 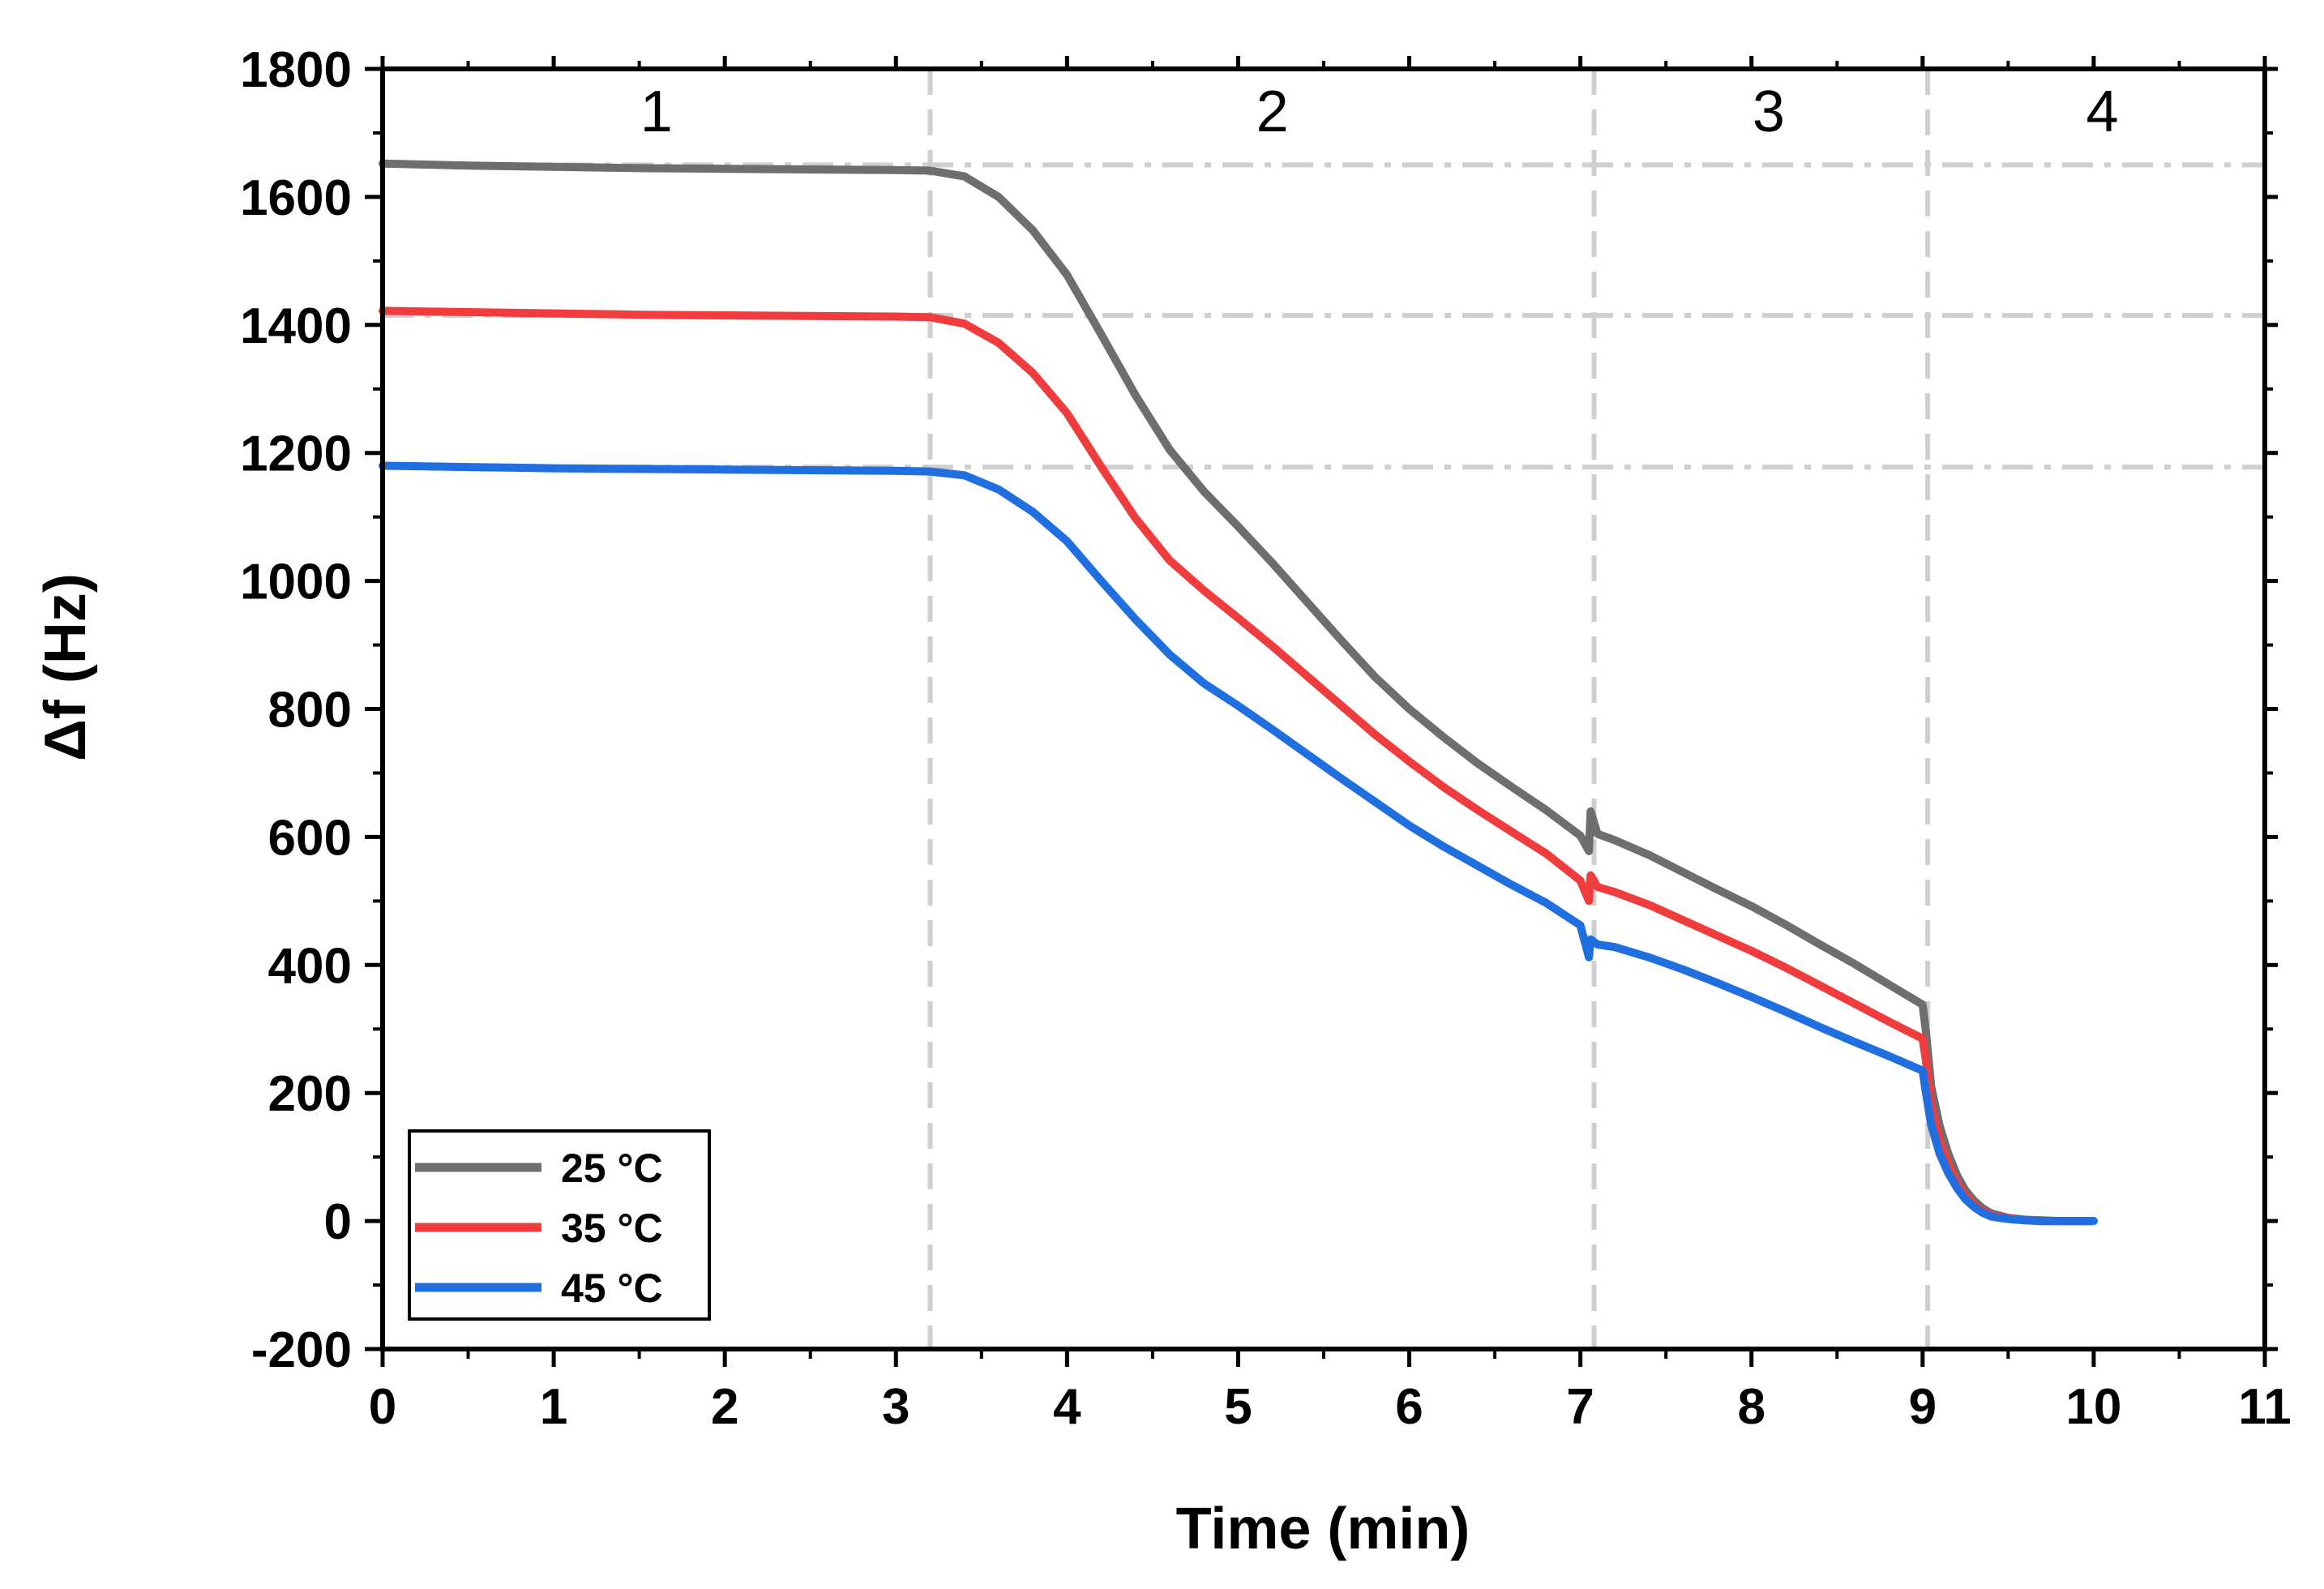 I want to click on x-tick-label: 5, so click(x=1238, y=1407).